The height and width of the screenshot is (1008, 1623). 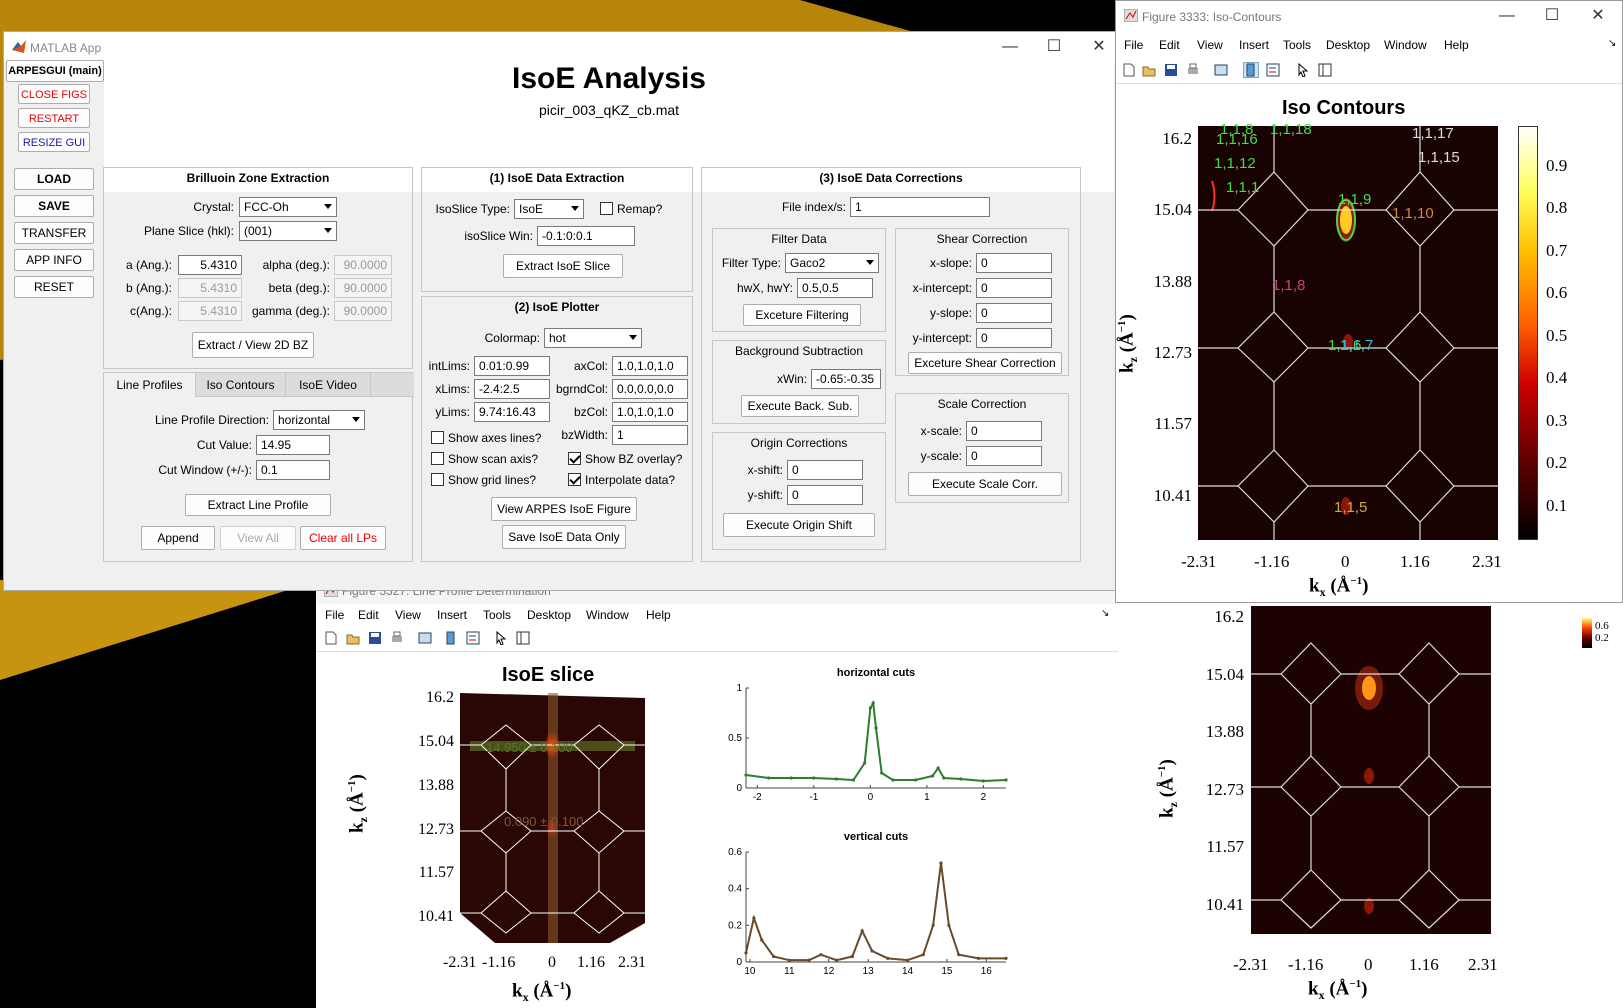 I want to click on colormap-select: hot, so click(x=593, y=338).